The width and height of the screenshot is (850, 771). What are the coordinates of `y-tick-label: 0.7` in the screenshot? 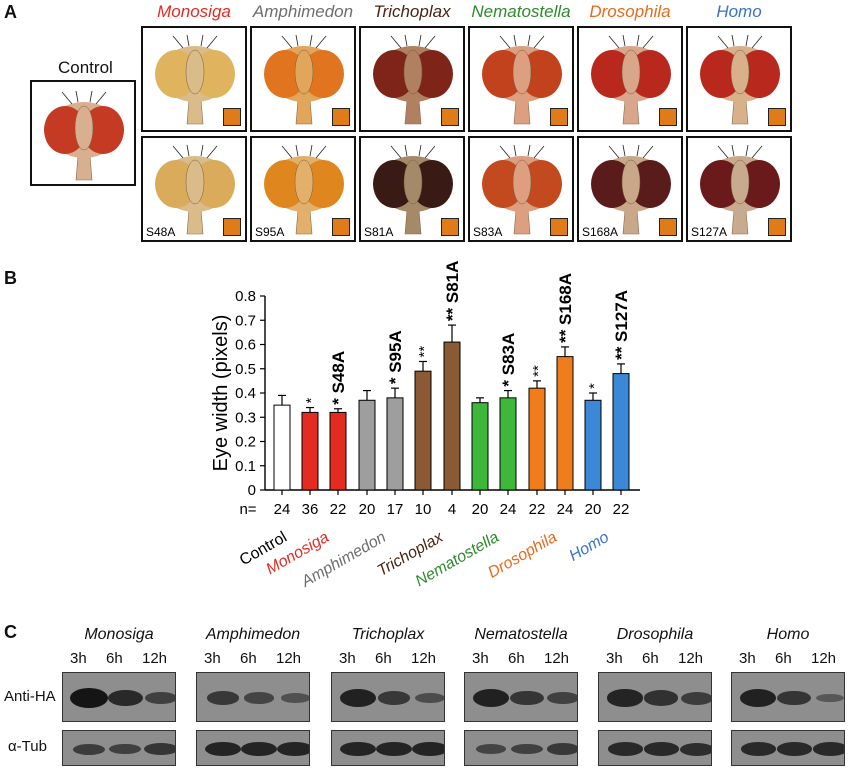 It's located at (245, 320).